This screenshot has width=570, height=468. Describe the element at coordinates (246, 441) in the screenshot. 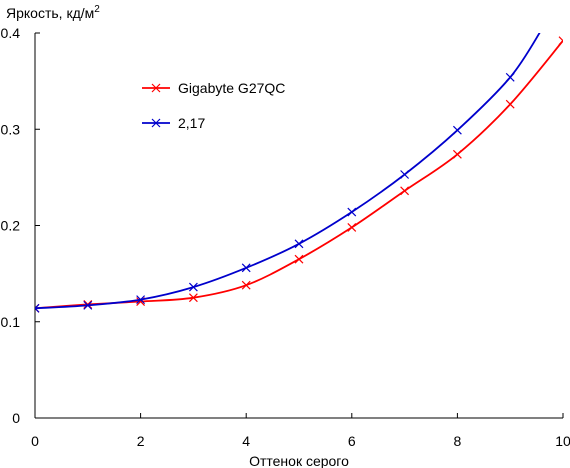

I see `x-tick-label: 4` at that location.